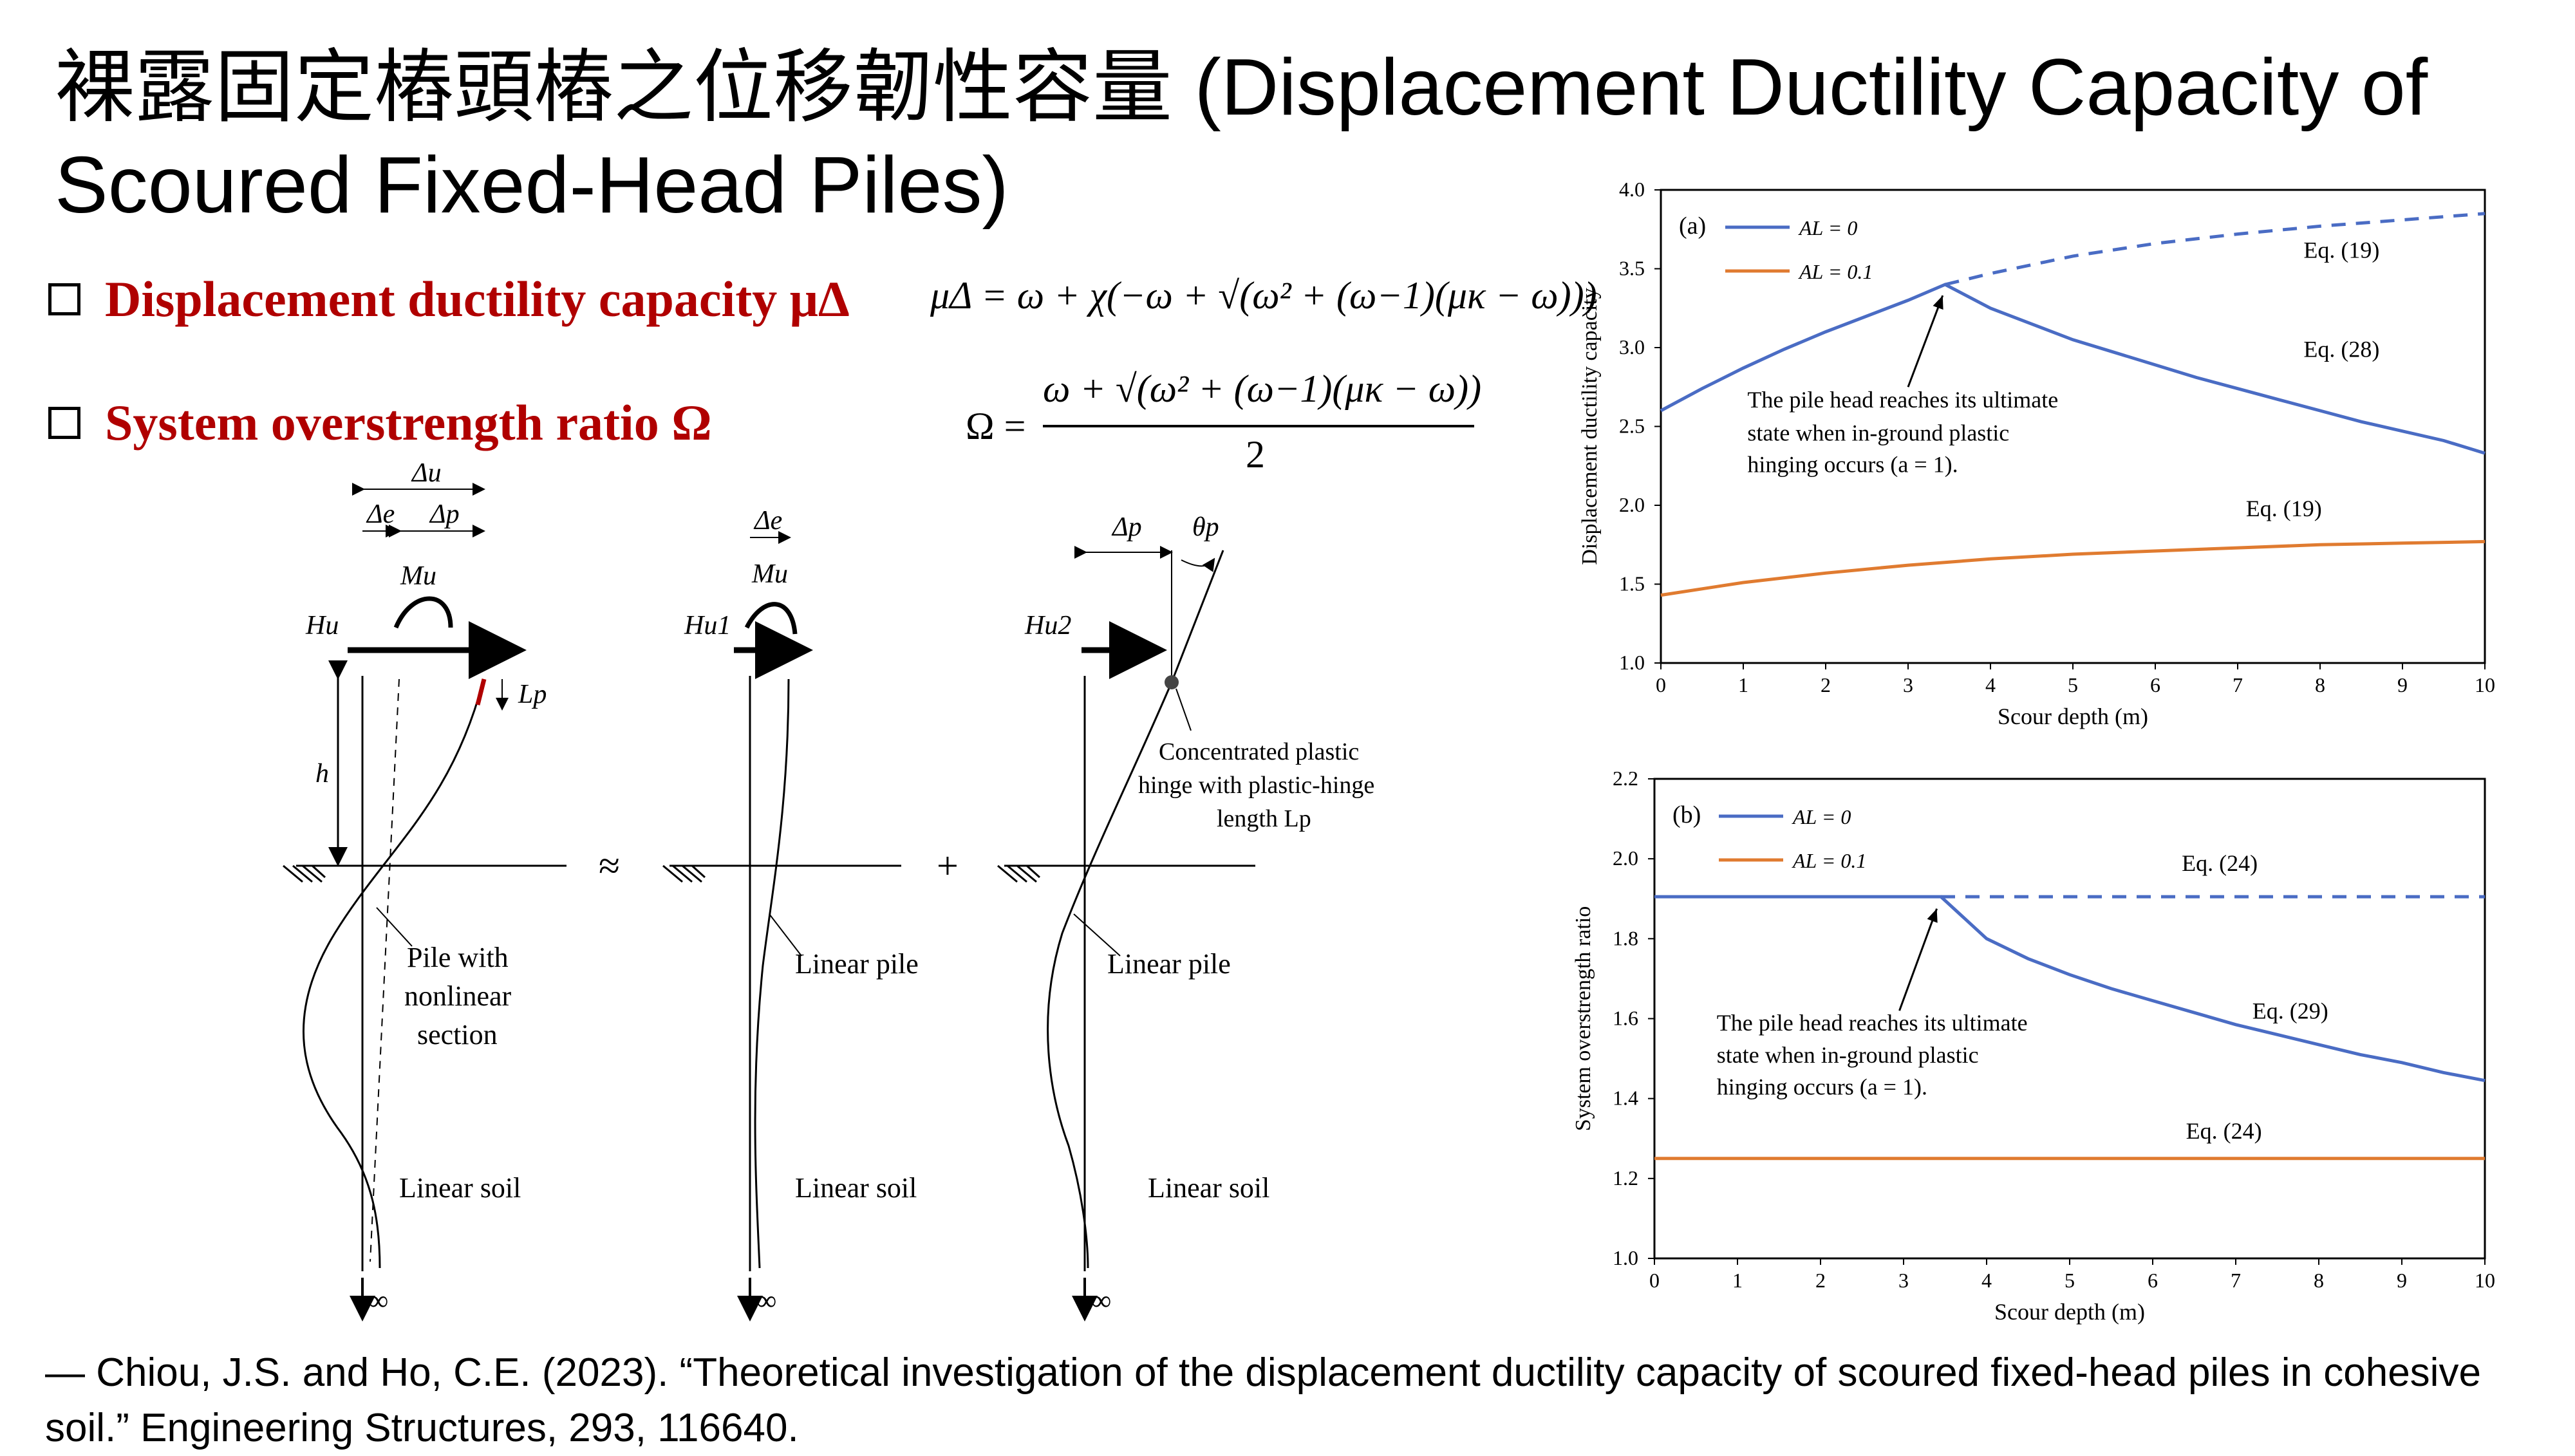 Image resolution: width=2575 pixels, height=1456 pixels. What do you see at coordinates (1632, 347) in the screenshot?
I see `y-tick-label: 3.0` at bounding box center [1632, 347].